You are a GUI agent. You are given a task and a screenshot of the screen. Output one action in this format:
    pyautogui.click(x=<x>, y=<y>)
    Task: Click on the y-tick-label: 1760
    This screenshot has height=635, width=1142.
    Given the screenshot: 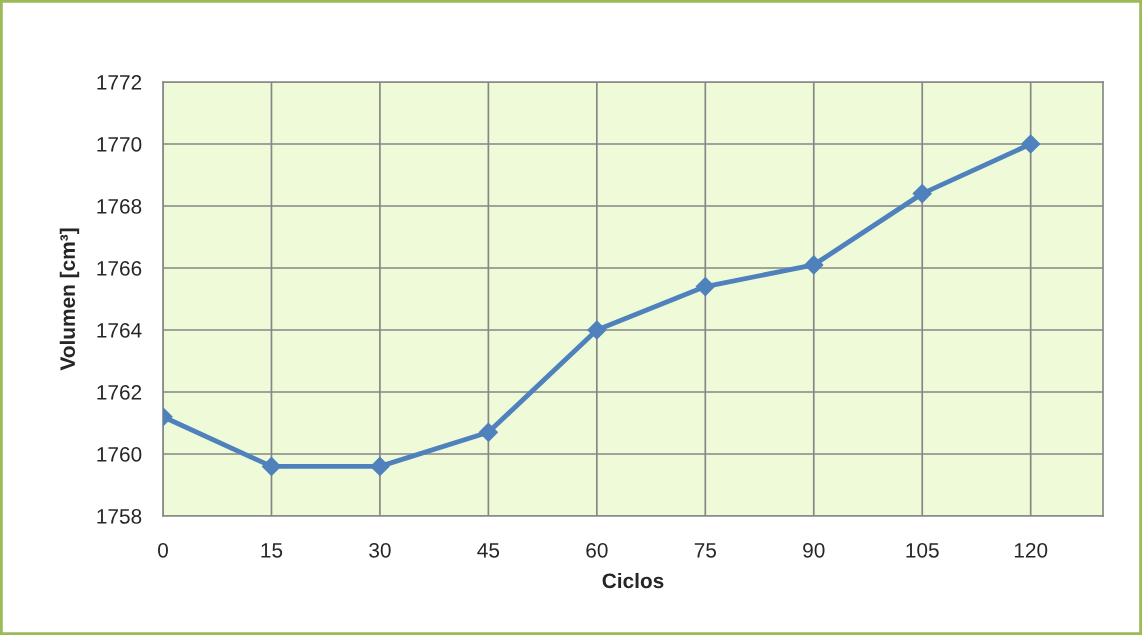 What is the action you would take?
    pyautogui.click(x=119, y=454)
    